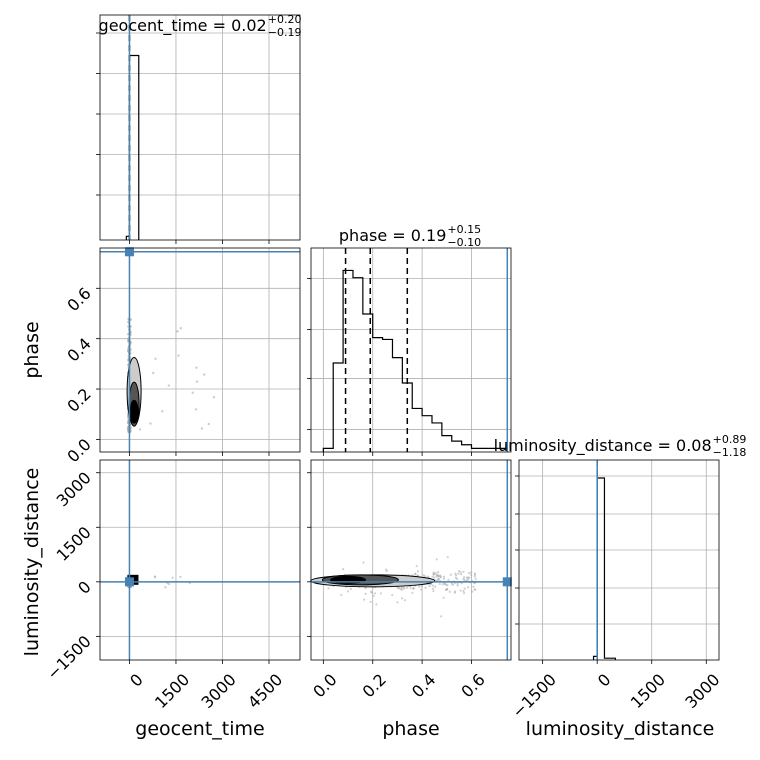 Image resolution: width=760 pixels, height=760 pixels. I want to click on title-lower-error: −0.10, so click(464, 242).